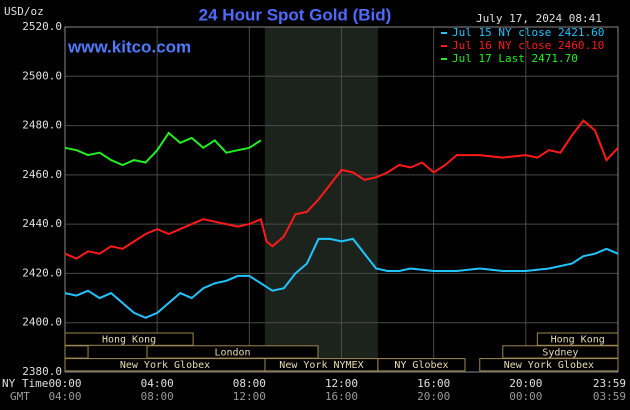 Image resolution: width=630 pixels, height=410 pixels. Describe the element at coordinates (42, 174) in the screenshot. I see `y-tick-label: 2460.0` at that location.